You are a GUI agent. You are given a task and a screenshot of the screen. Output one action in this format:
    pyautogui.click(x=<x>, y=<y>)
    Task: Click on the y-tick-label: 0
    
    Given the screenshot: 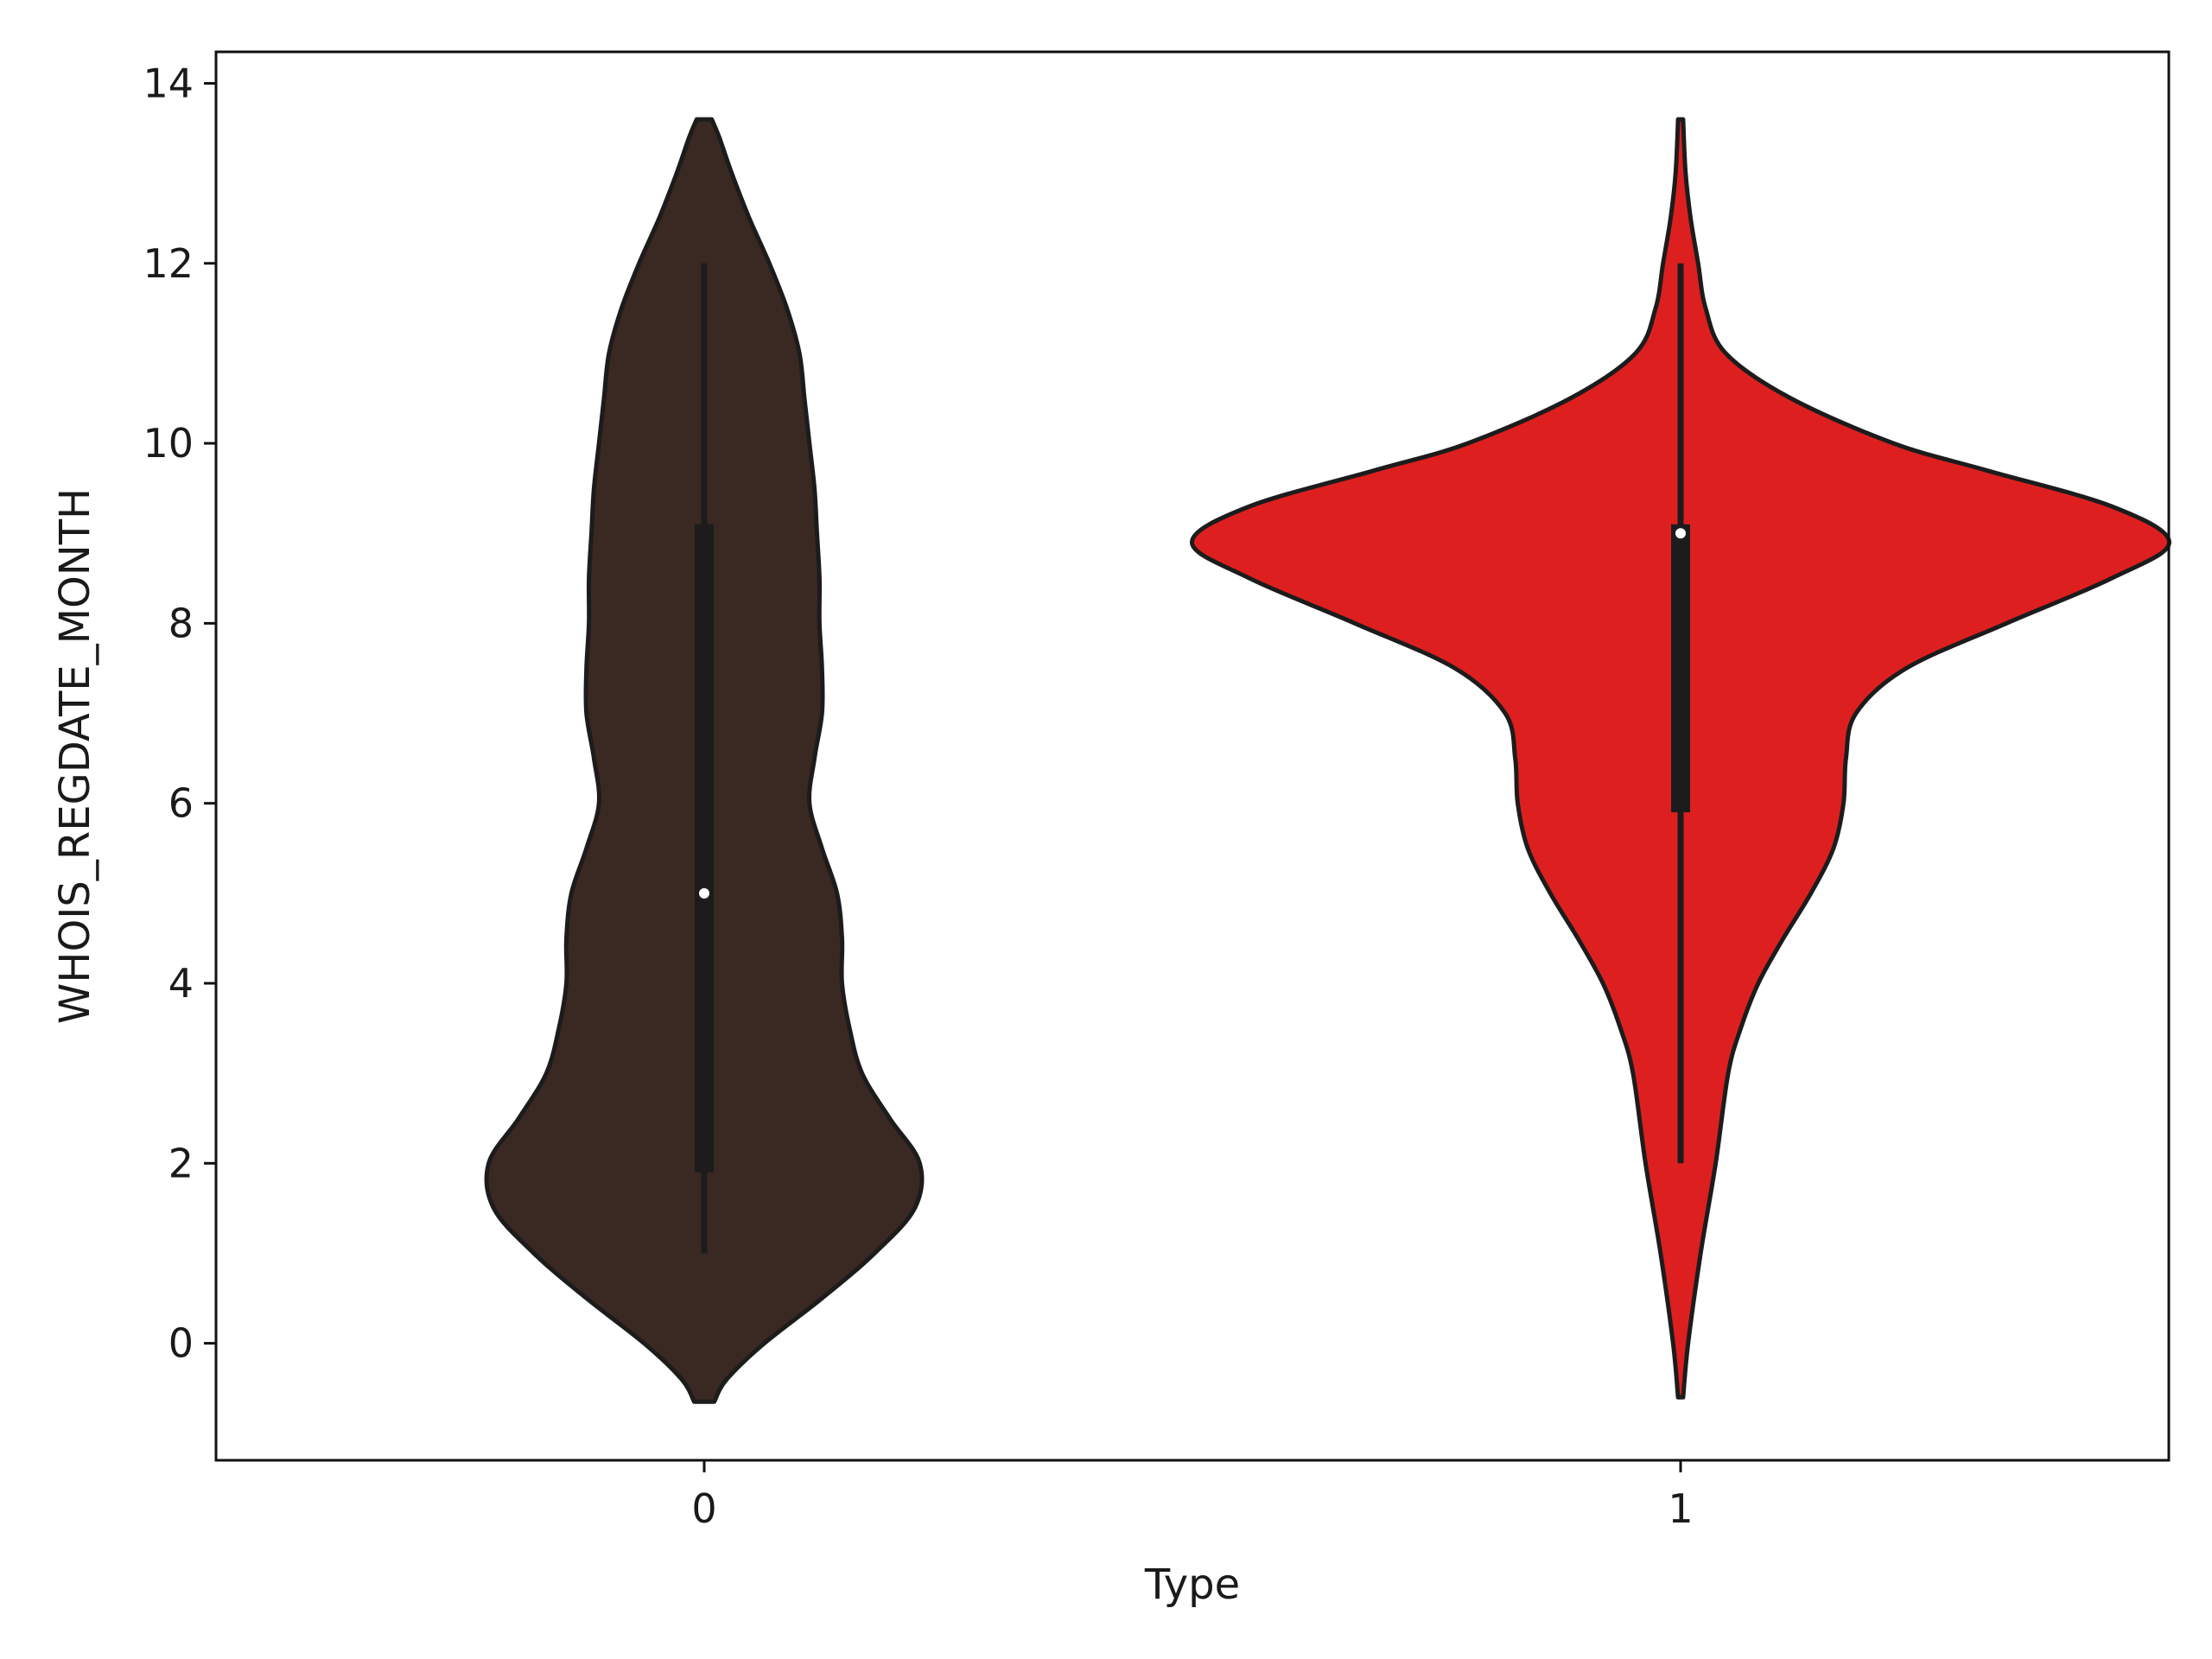 What is the action you would take?
    pyautogui.click(x=181, y=1343)
    